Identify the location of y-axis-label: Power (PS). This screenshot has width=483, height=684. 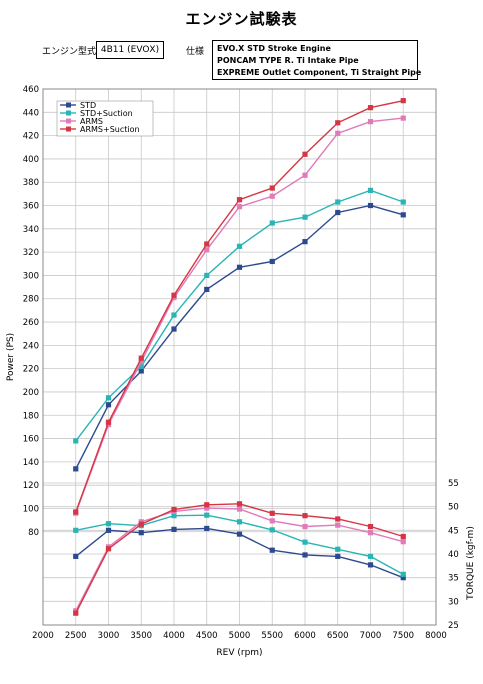
(11, 357).